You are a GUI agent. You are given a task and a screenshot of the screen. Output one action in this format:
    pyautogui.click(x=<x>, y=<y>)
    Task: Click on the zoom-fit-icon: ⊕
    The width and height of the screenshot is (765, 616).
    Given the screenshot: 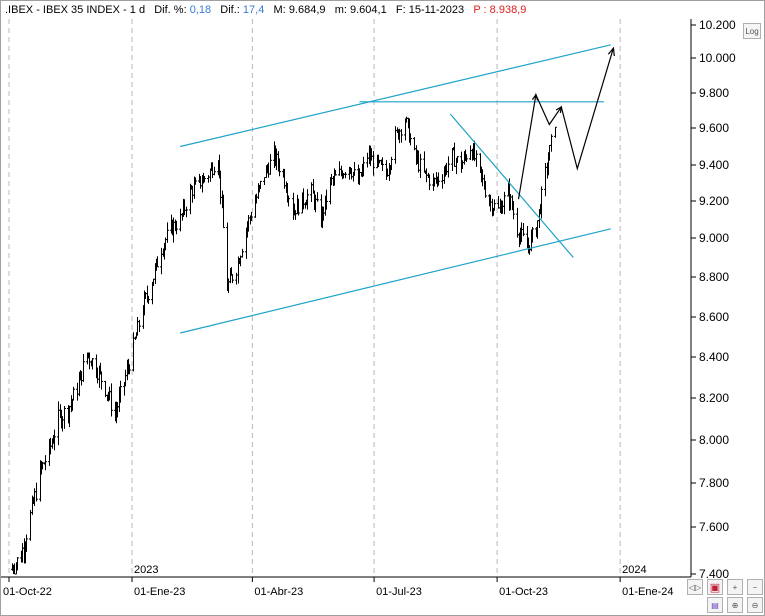 What is the action you would take?
    pyautogui.click(x=735, y=605)
    